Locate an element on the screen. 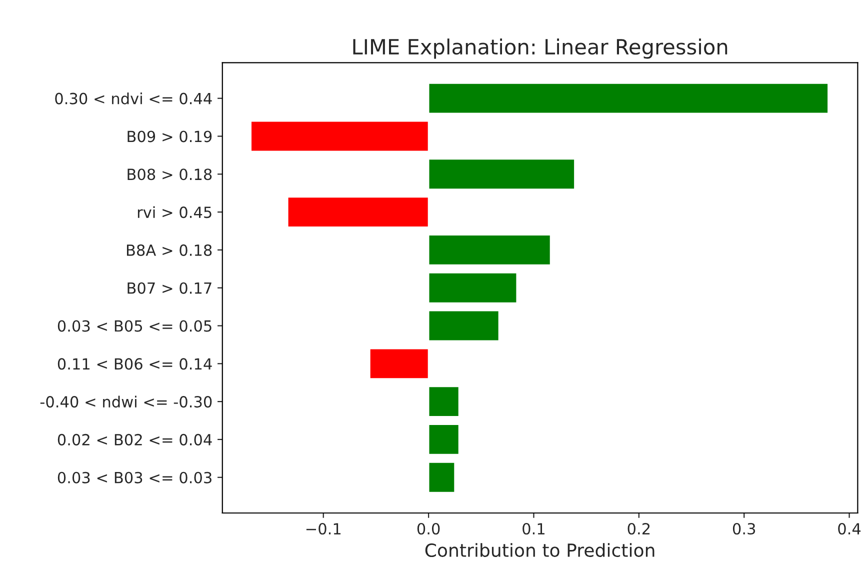 This screenshot has width=862, height=570. x-tick-label: 0.3 is located at coordinates (744, 528).